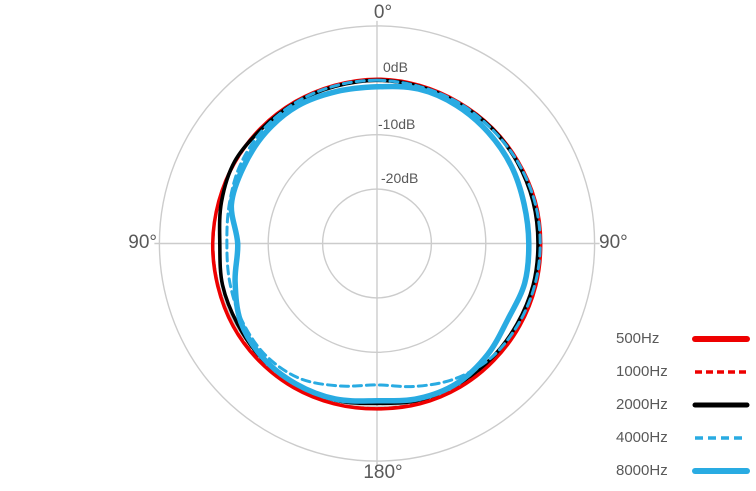 Image resolution: width=756 pixels, height=491 pixels. Describe the element at coordinates (642, 437) in the screenshot. I see `legend-label: 4000Hz` at that location.